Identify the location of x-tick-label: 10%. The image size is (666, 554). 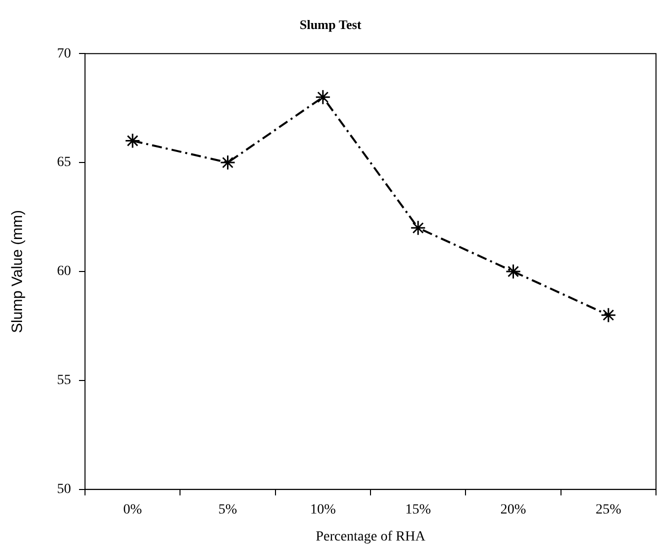
(323, 510).